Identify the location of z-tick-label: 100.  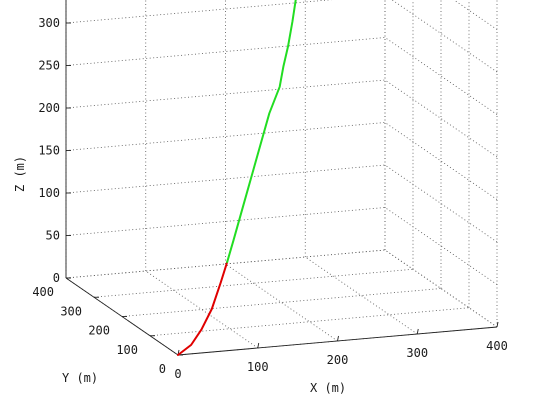
(49, 193).